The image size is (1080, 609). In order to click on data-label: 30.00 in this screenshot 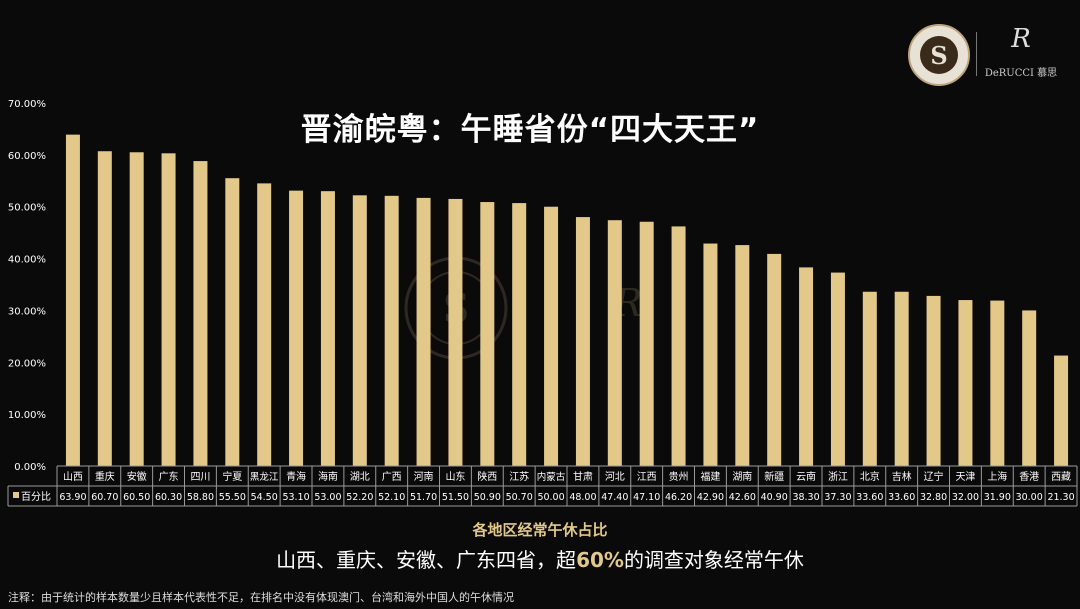, I will do `click(1029, 497)`.